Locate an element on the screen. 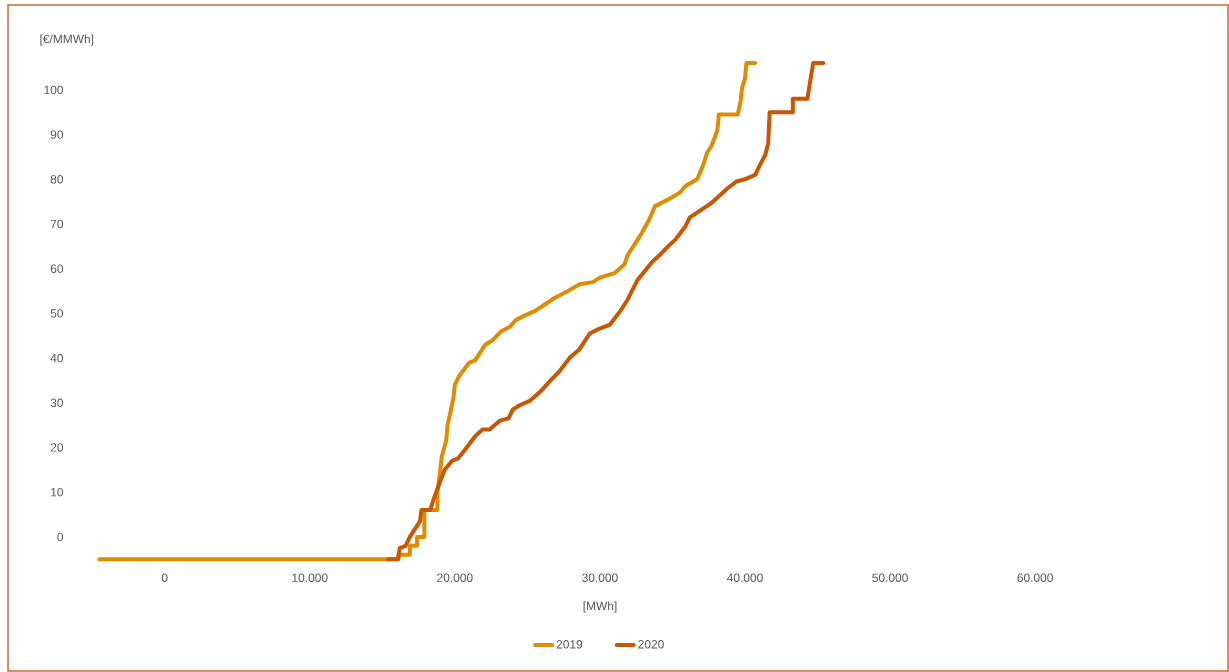  x-tick-label: 10.000 is located at coordinates (310, 577).